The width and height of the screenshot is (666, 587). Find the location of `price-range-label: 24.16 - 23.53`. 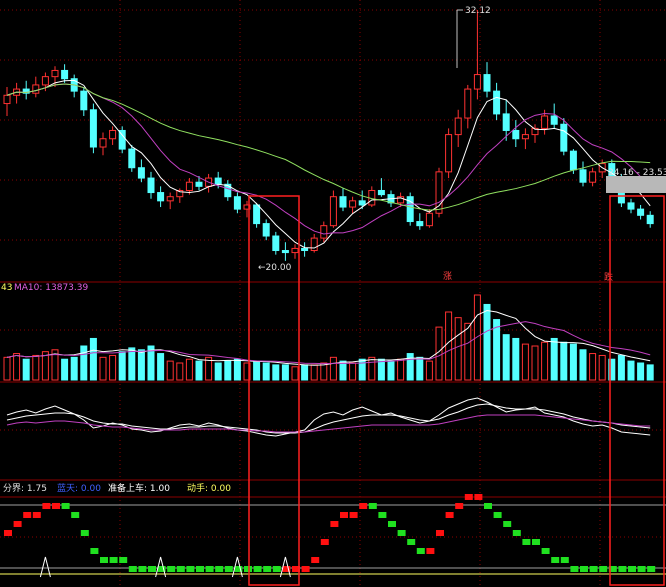

price-range-label: 24.16 - 23.53 is located at coordinates (637, 173).